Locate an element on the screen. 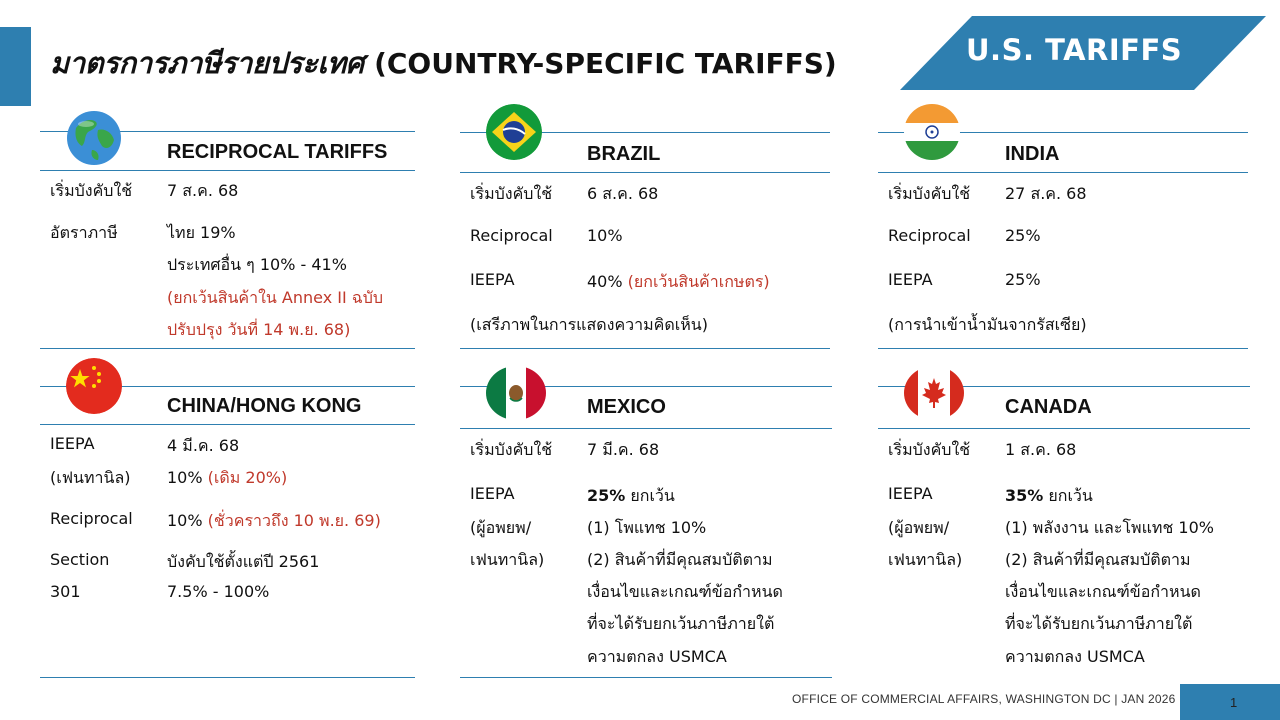 The height and width of the screenshot is (720, 1280). row-value: 7 มี.ค. 68 is located at coordinates (623, 449).